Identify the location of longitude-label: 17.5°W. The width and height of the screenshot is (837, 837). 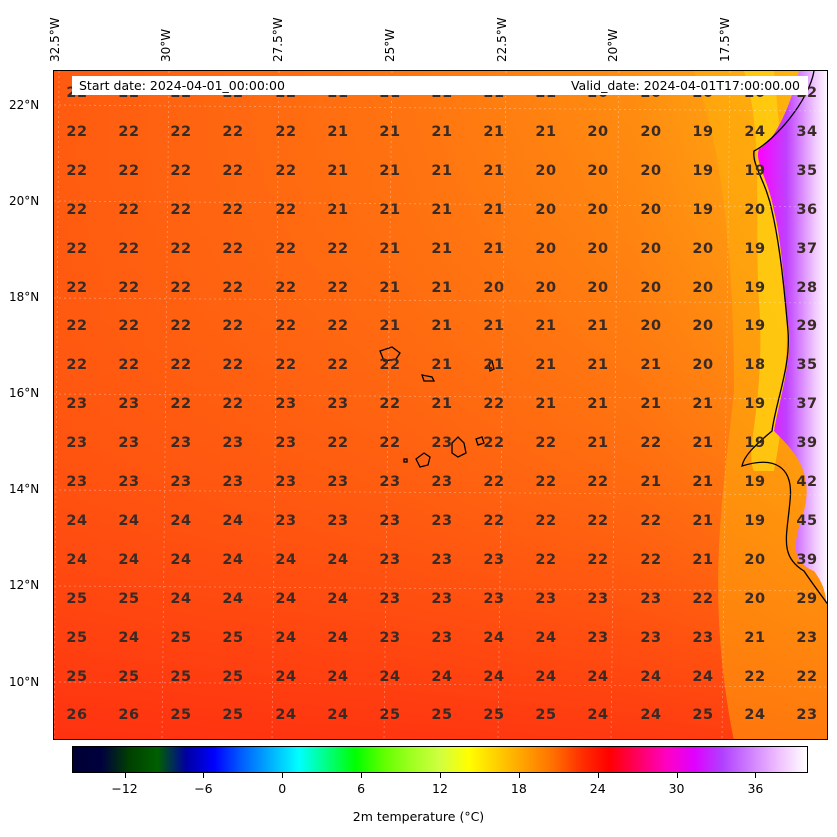
(725, 39).